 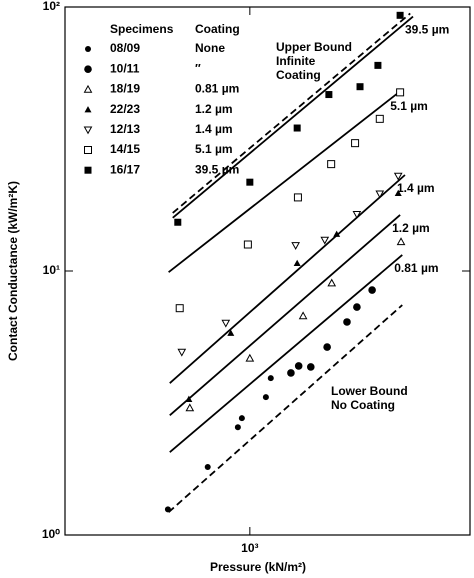 What do you see at coordinates (125, 48) in the screenshot?
I see `legend-label: 08/09` at bounding box center [125, 48].